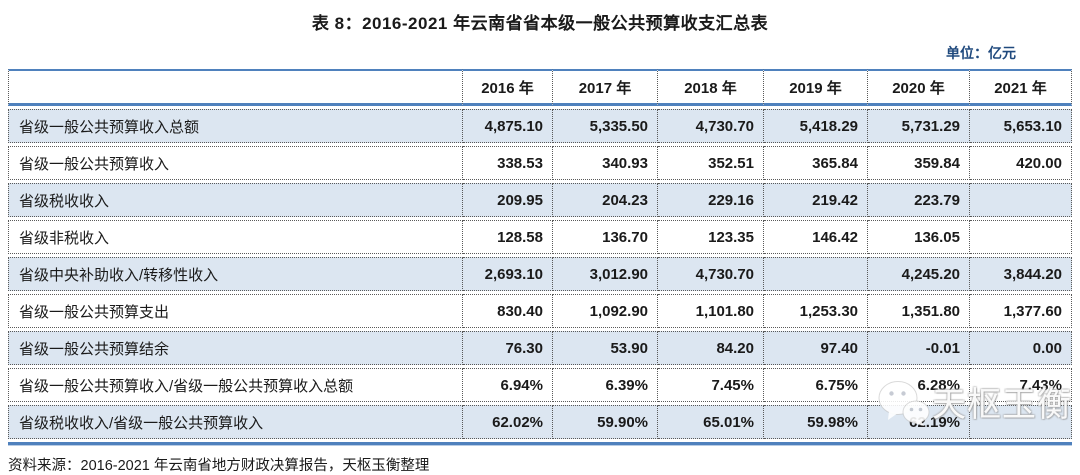 The image size is (1080, 475). What do you see at coordinates (919, 87) in the screenshot?
I see `year-header: 2020 年` at bounding box center [919, 87].